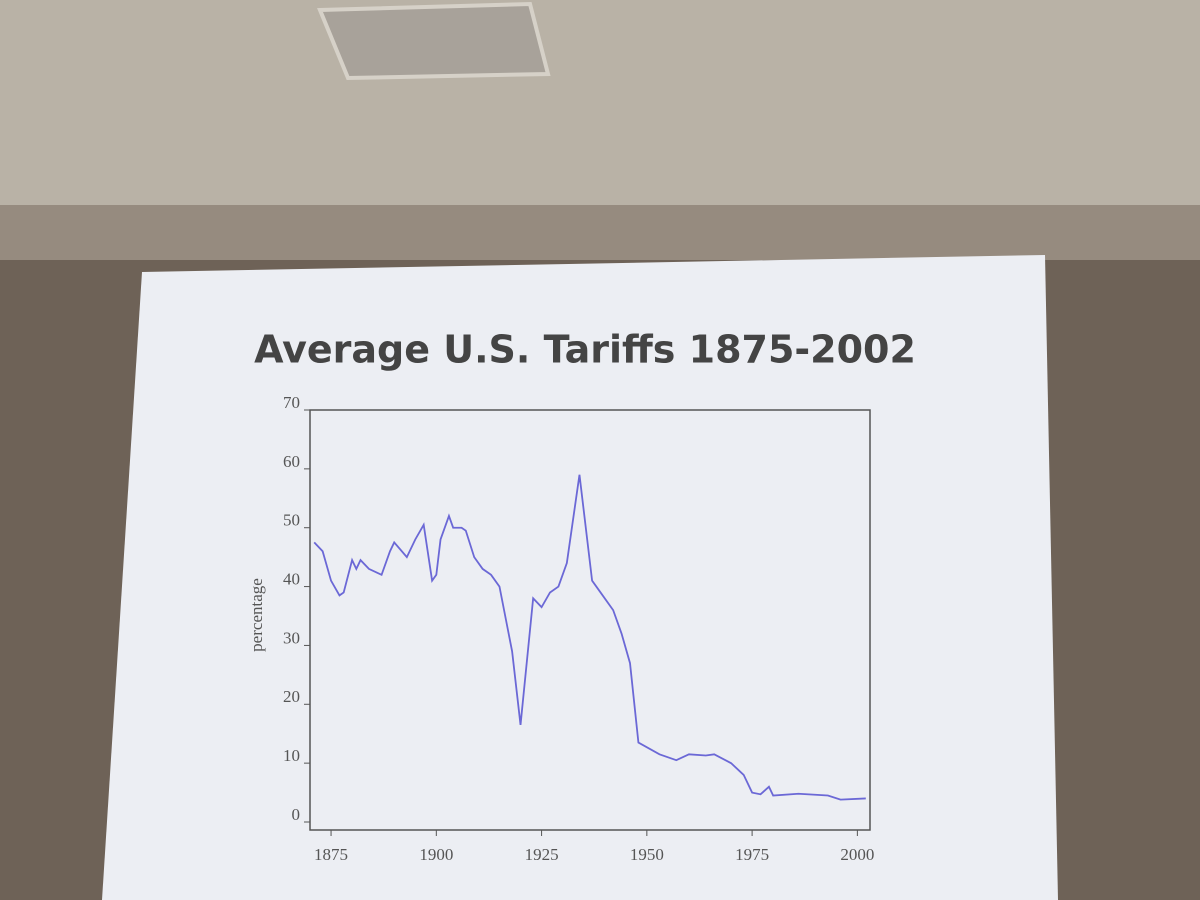  I want to click on y-tick-label: 0, so click(296, 814).